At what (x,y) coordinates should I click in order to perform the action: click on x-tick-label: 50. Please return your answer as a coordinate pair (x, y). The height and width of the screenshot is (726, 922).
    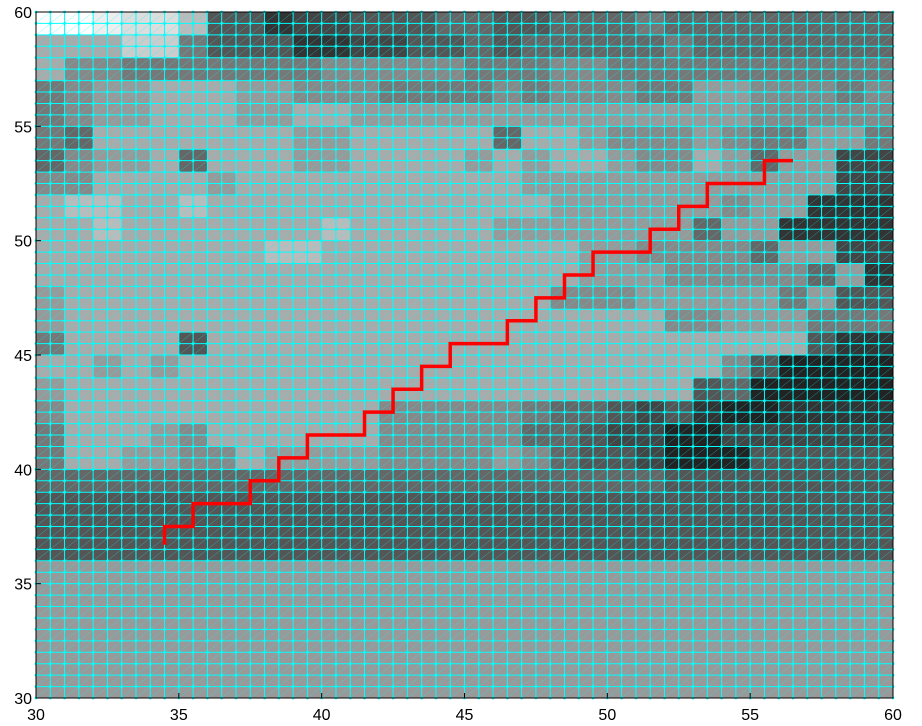
    Looking at the image, I should click on (607, 715).